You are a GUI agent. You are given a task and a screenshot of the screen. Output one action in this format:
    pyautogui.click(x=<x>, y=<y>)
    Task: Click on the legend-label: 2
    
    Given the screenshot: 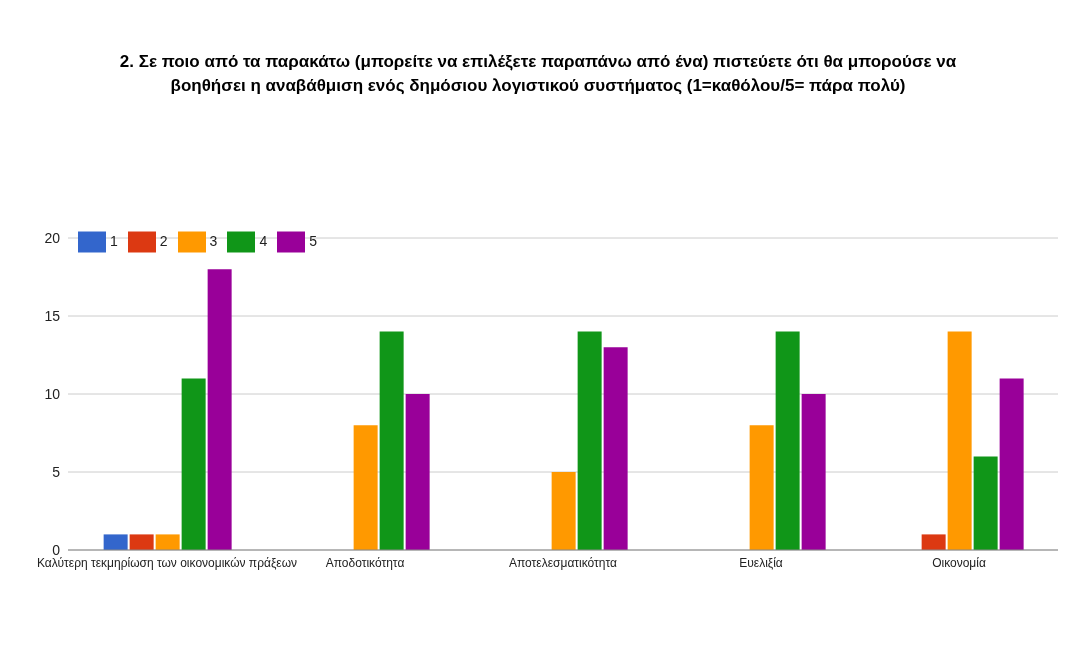 What is the action you would take?
    pyautogui.click(x=163, y=240)
    